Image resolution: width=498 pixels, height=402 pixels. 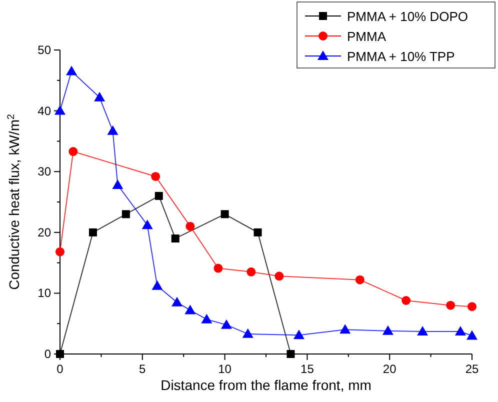 What do you see at coordinates (60, 369) in the screenshot?
I see `x-tick-label: 0` at bounding box center [60, 369].